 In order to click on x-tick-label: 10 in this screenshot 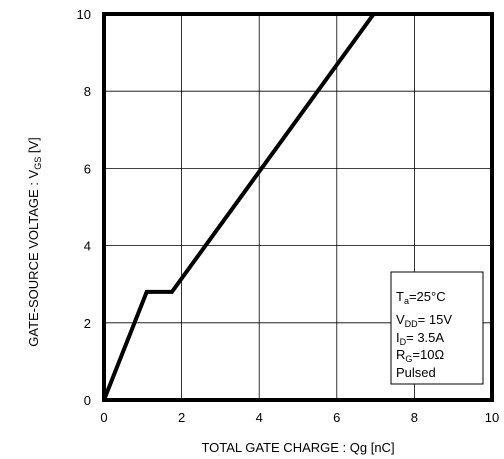, I will do `click(492, 417)`.